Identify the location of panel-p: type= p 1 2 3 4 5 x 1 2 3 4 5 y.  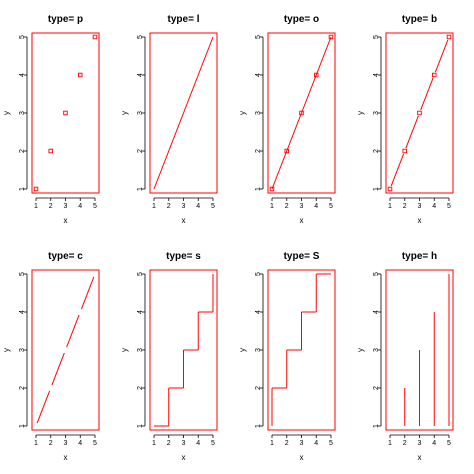
(51, 119).